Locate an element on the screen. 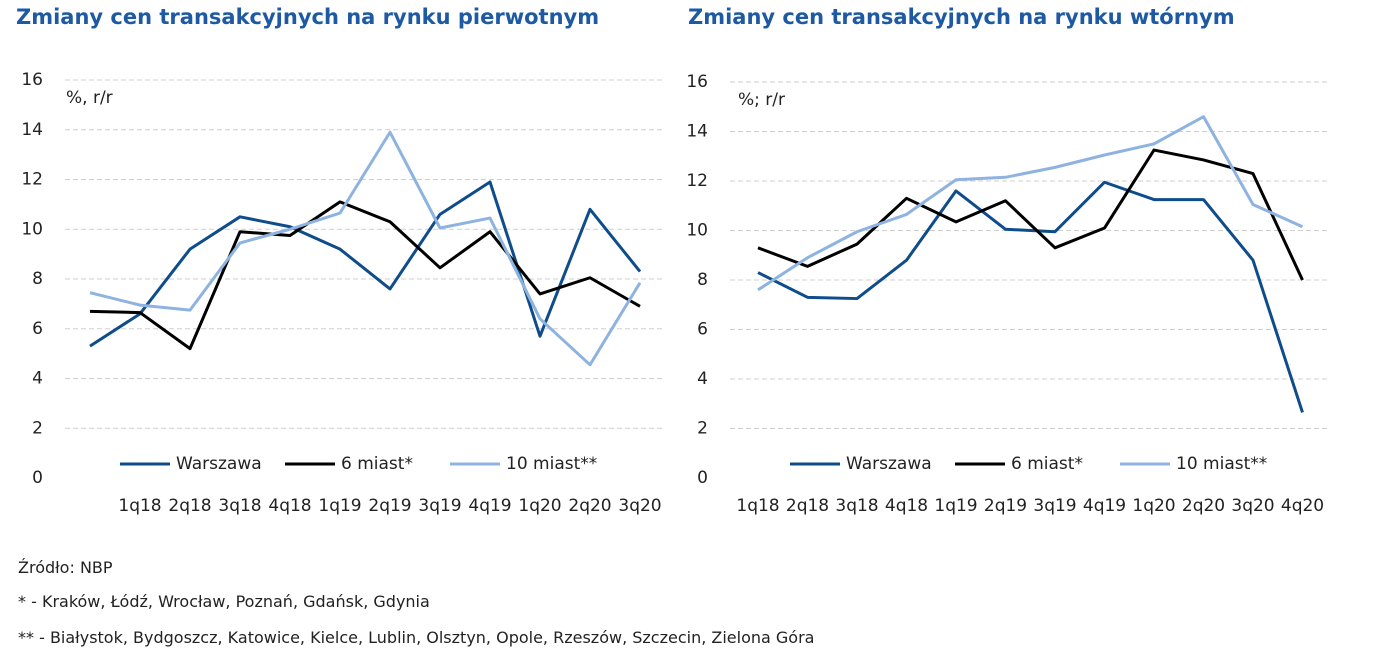 The height and width of the screenshot is (657, 1375). x-tick-label: 4q20 is located at coordinates (1302, 506).